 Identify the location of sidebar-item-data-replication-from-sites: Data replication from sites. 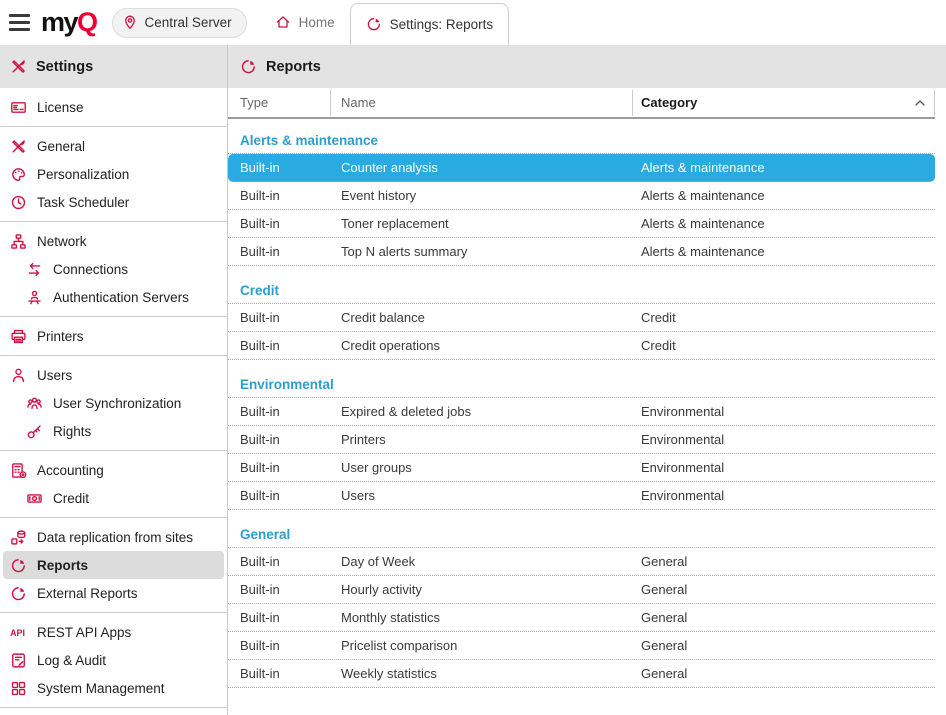
(113, 537).